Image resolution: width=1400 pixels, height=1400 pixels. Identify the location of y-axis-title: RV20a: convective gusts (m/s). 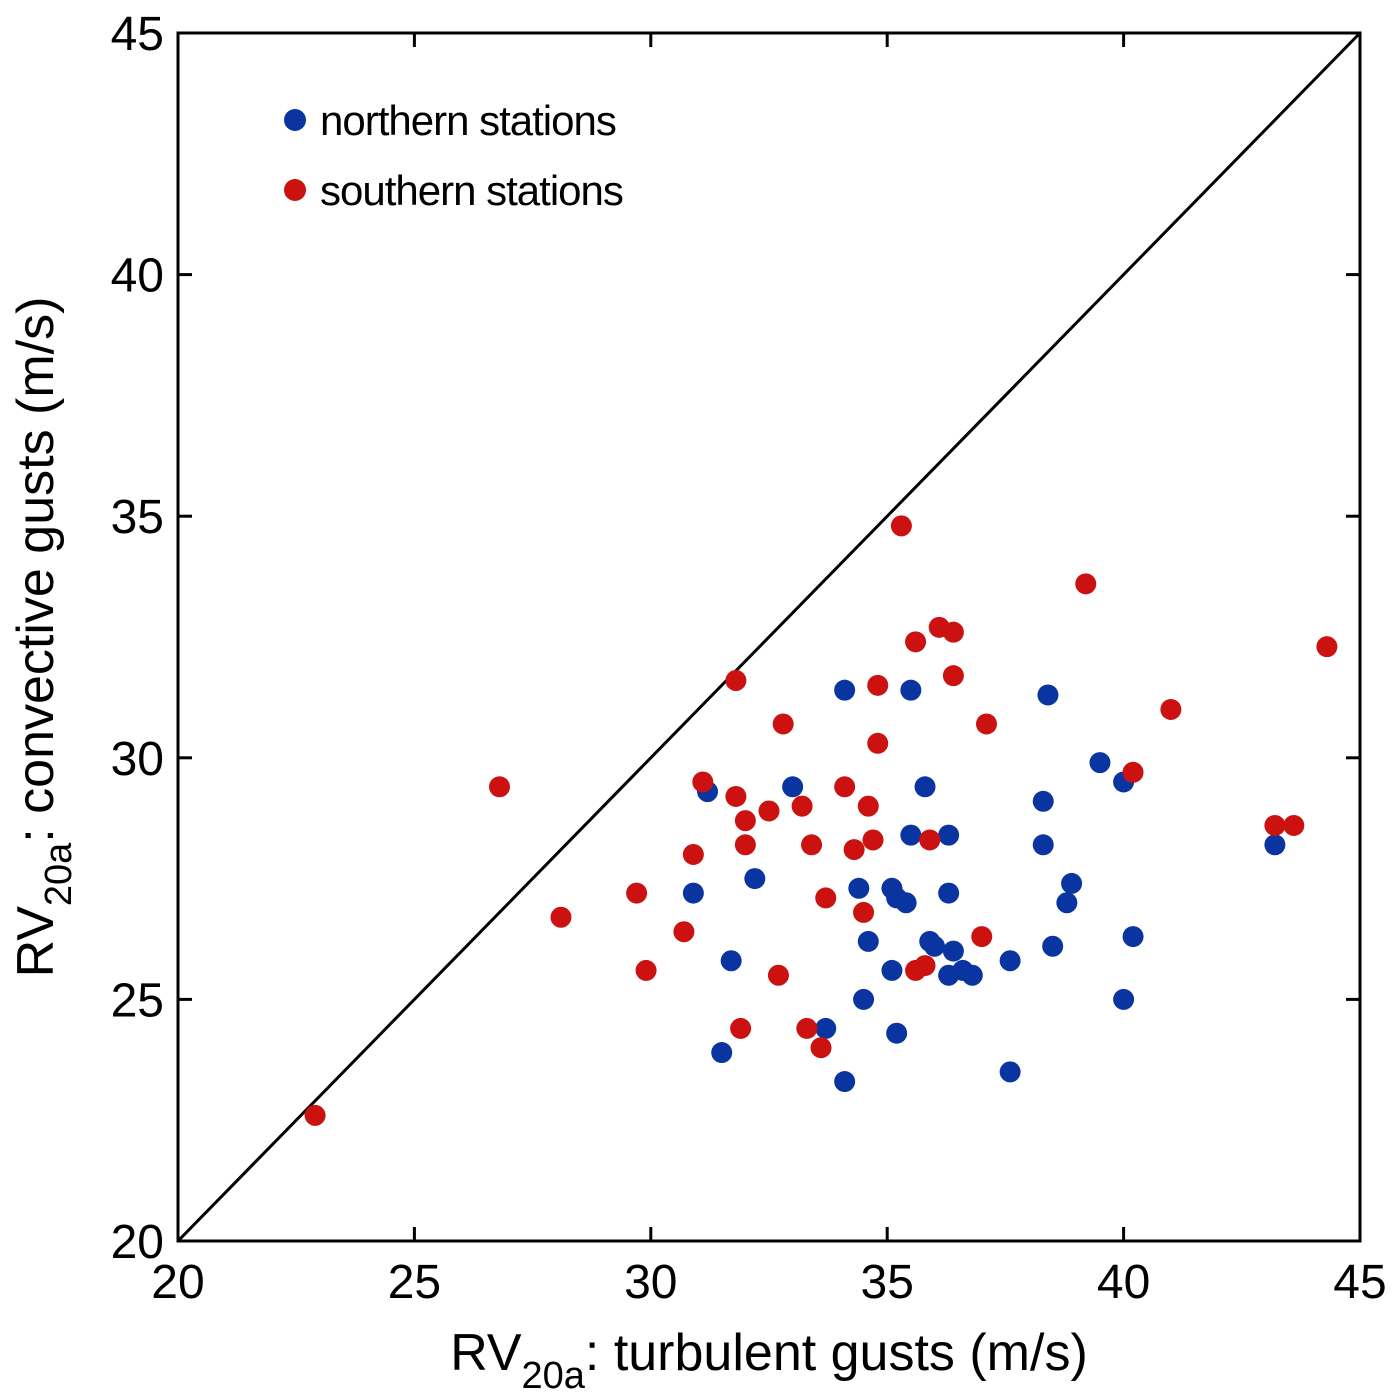
(43, 637).